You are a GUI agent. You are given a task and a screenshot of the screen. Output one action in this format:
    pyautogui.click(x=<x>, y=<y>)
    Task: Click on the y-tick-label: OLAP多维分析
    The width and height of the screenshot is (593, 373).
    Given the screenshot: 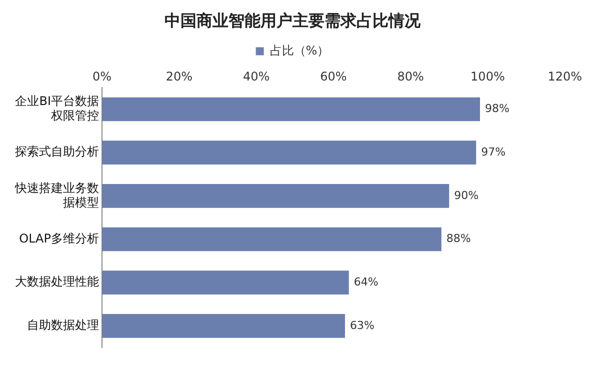 What is the action you would take?
    pyautogui.click(x=59, y=238)
    